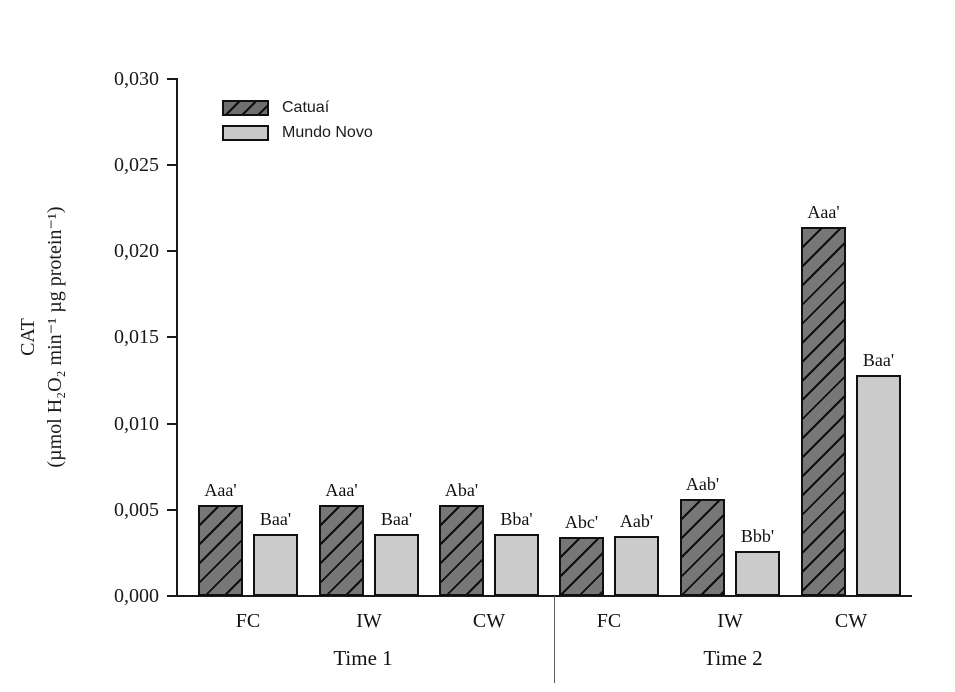 Image resolution: width=955 pixels, height=692 pixels. I want to click on legend-swatch-hatched, so click(245, 107).